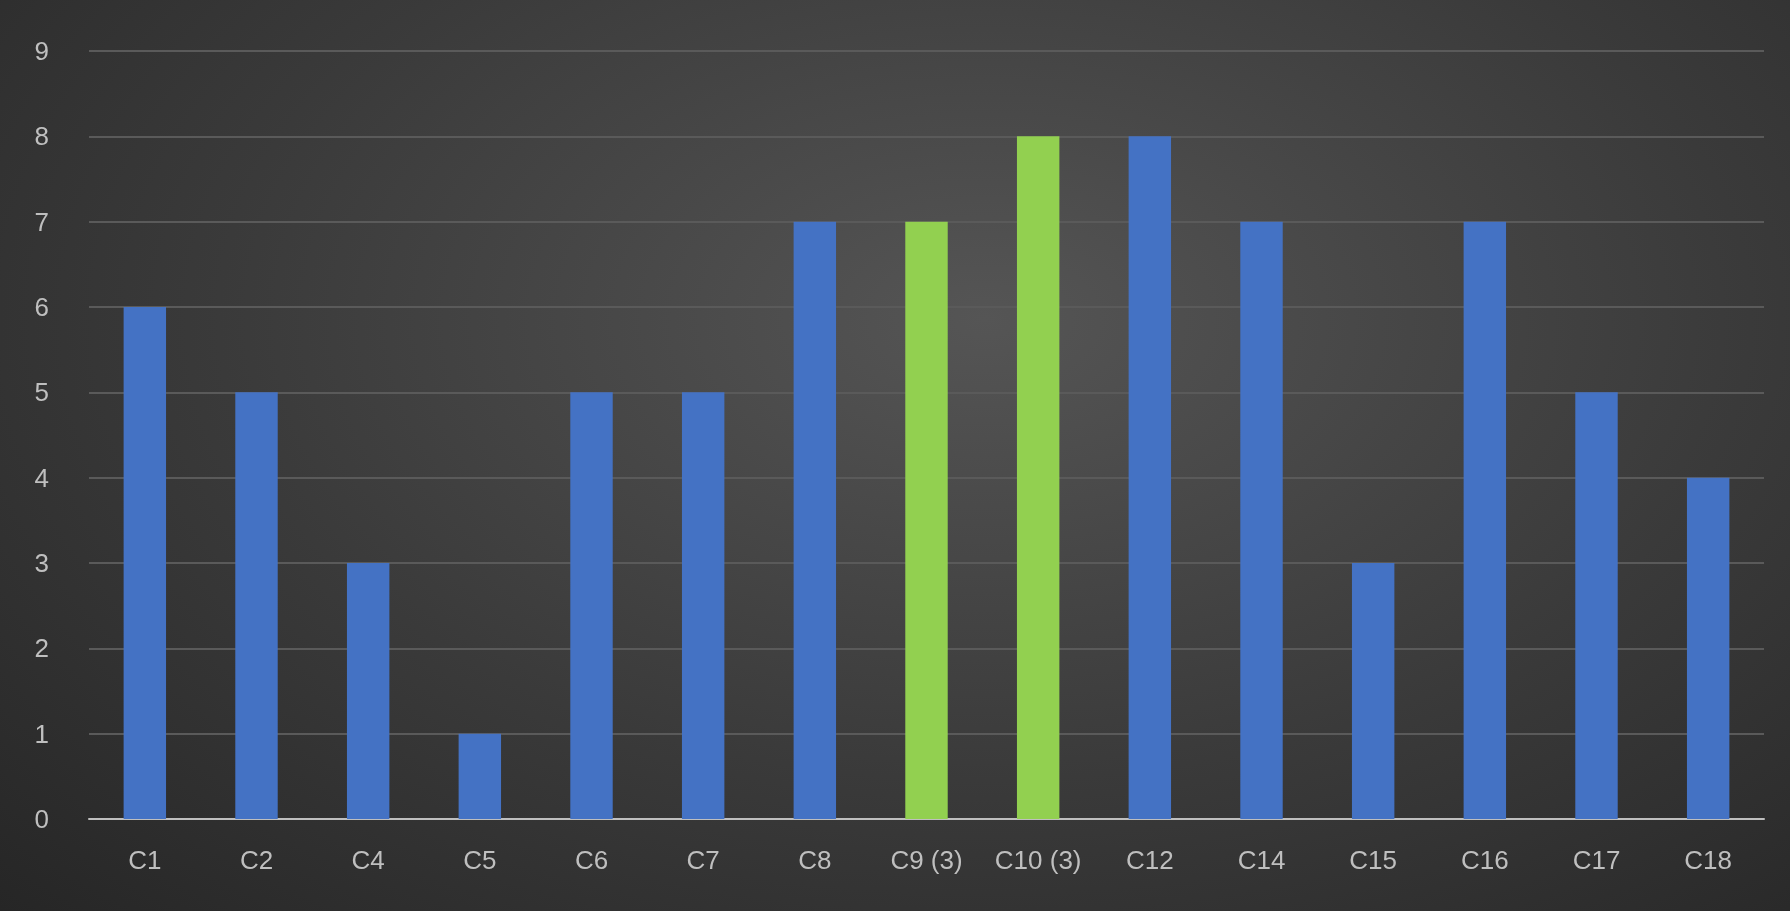 The width and height of the screenshot is (1790, 911). I want to click on x-tick-label: C18, so click(1708, 860).